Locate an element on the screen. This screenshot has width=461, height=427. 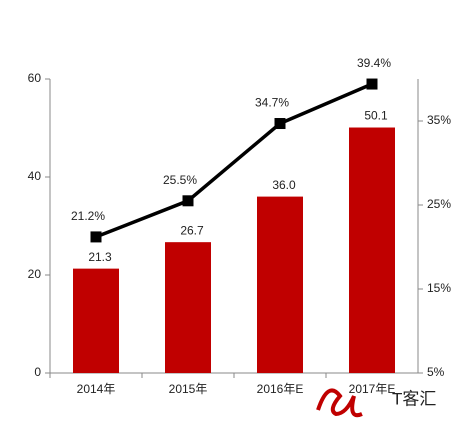
y2-tick-label: 25% is located at coordinates (439, 204).